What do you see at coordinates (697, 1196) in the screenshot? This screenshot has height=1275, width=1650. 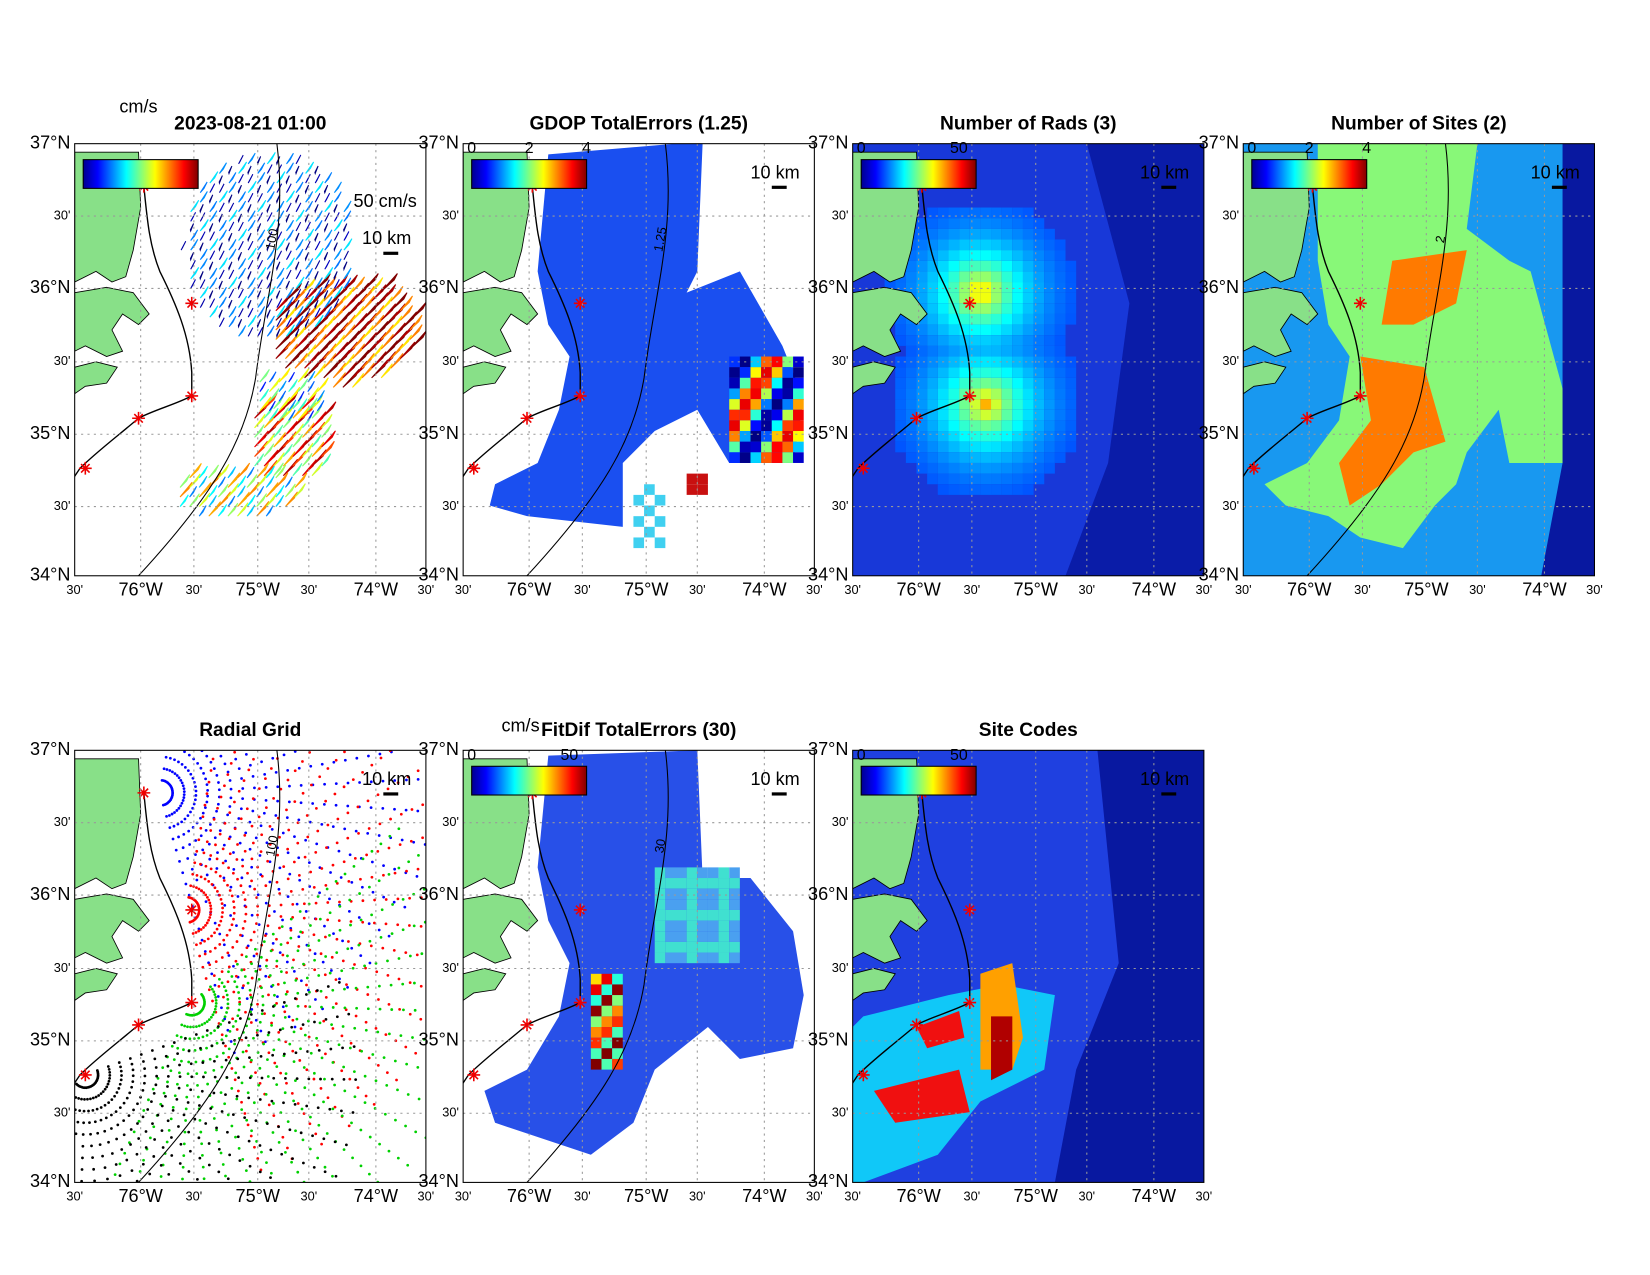 I see `lon-label: 30'` at bounding box center [697, 1196].